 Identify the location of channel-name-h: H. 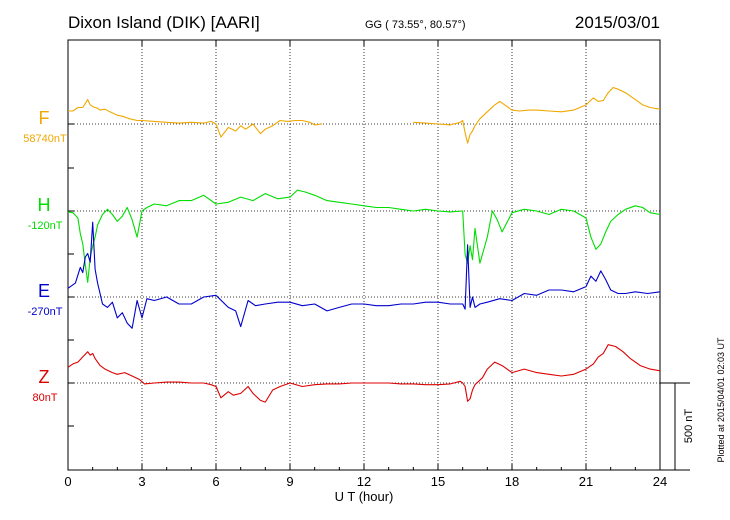
(44, 205).